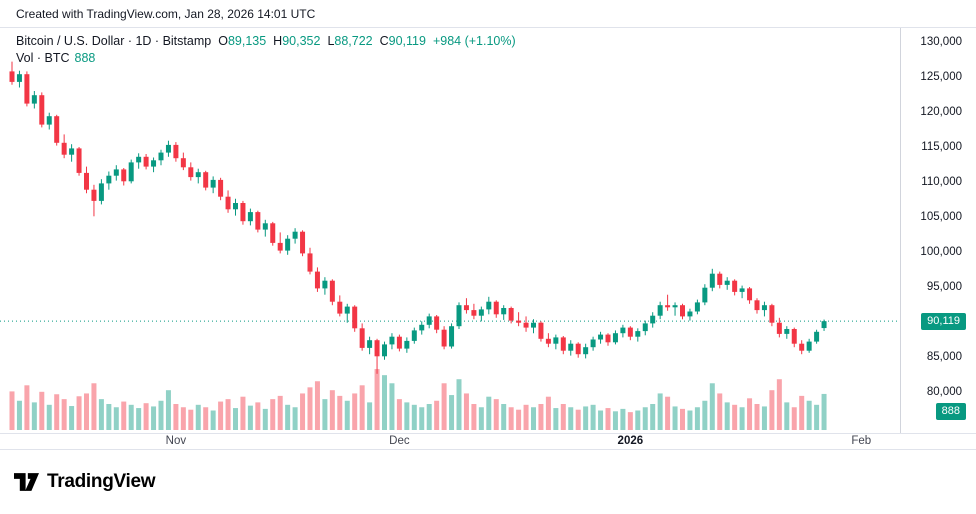 The image size is (976, 514). What do you see at coordinates (450, 441) in the screenshot?
I see `time-axis: Nov Dec 2026 Feb` at bounding box center [450, 441].